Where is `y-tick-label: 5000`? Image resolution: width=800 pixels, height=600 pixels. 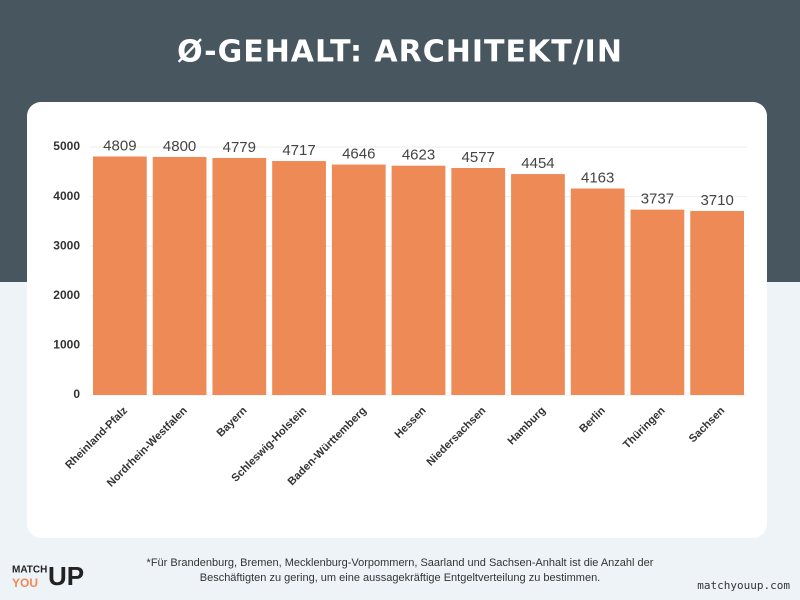
y-tick-label: 5000 is located at coordinates (66, 146).